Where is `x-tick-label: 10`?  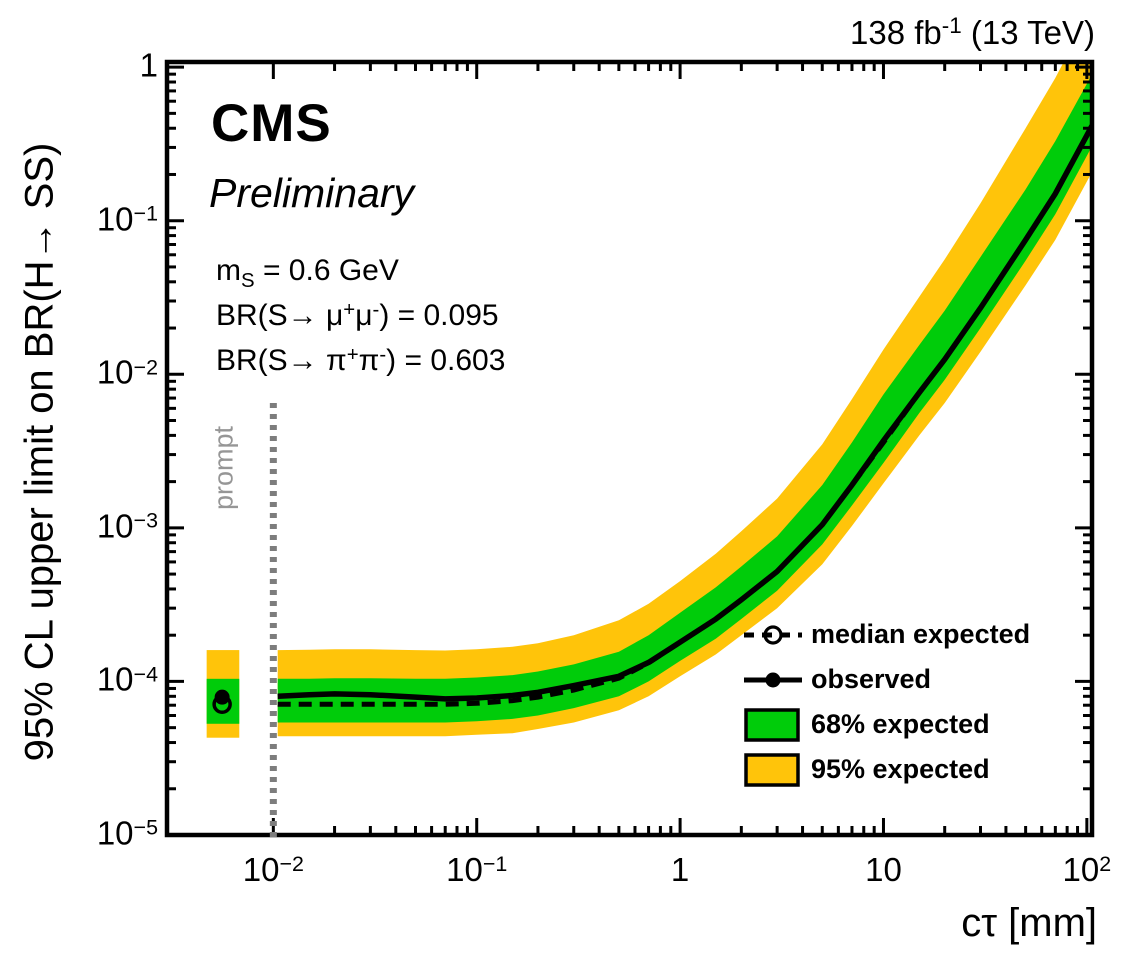
x-tick-label: 10 is located at coordinates (883, 869).